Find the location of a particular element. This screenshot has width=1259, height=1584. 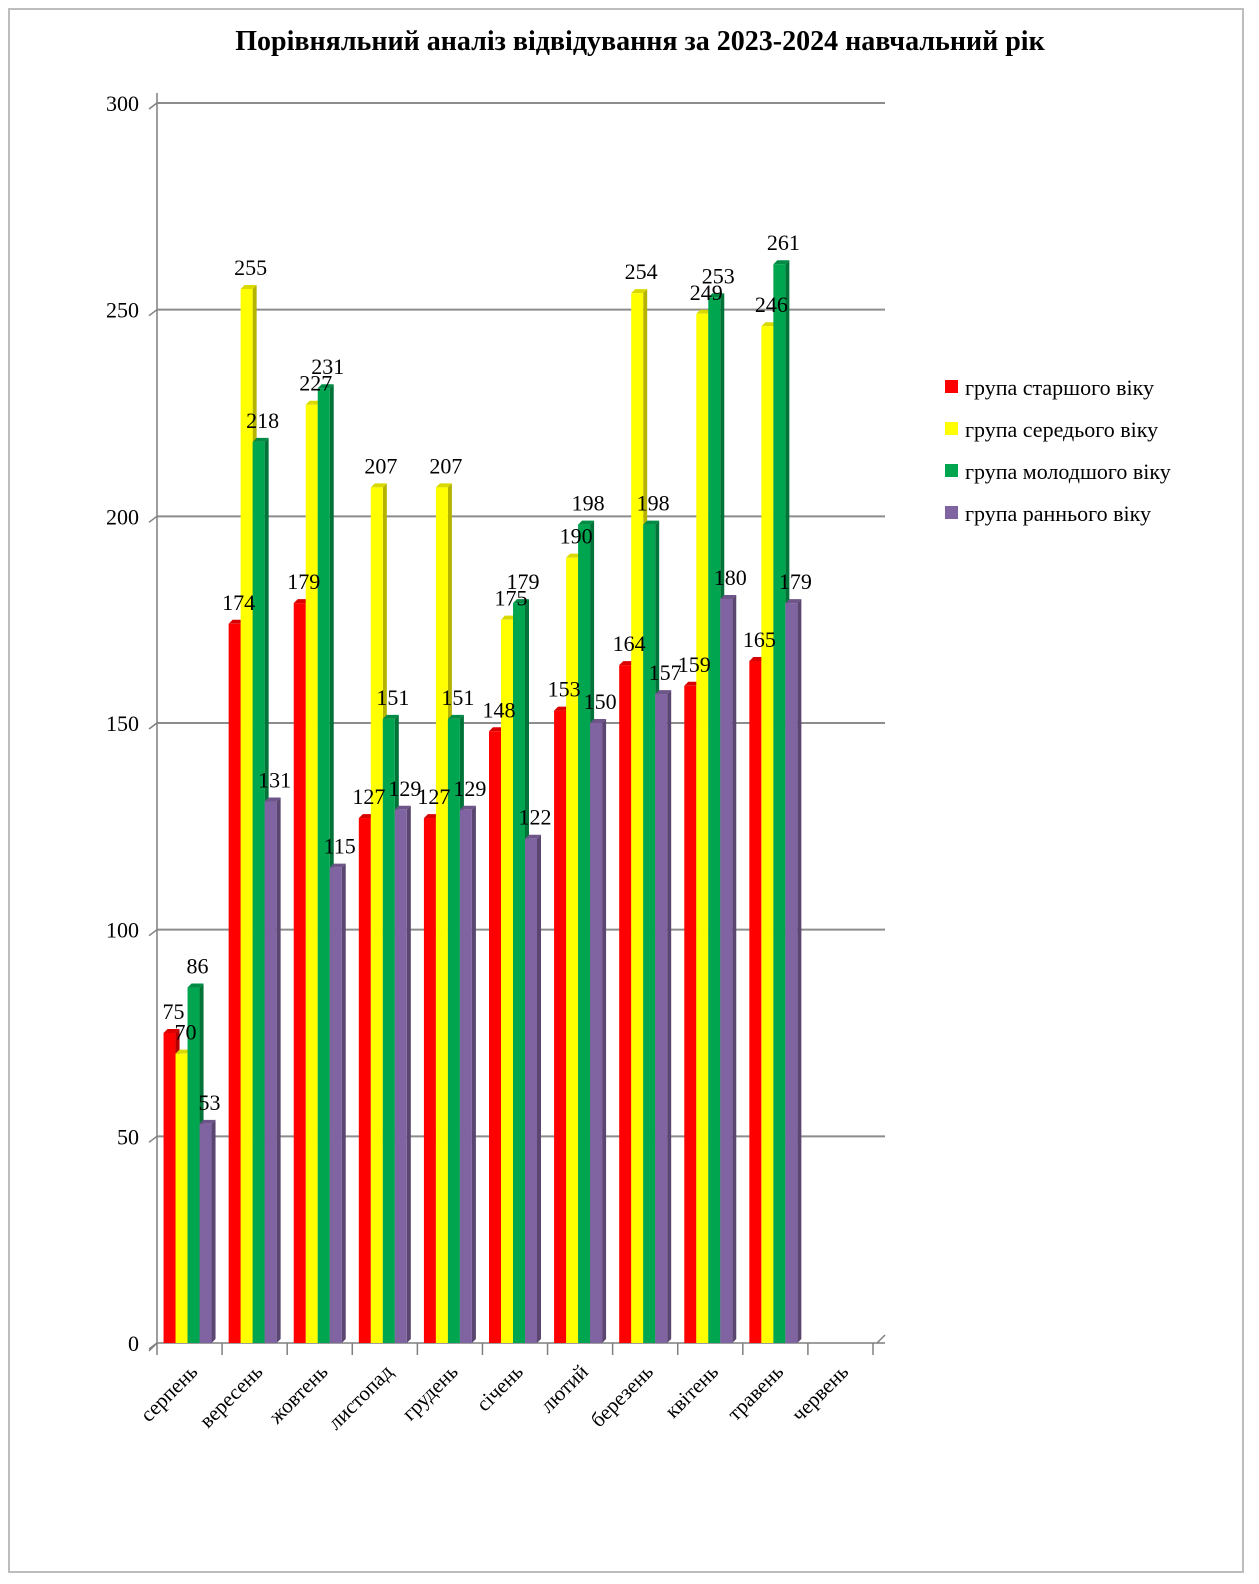

data-label: 122 is located at coordinates (535, 817).